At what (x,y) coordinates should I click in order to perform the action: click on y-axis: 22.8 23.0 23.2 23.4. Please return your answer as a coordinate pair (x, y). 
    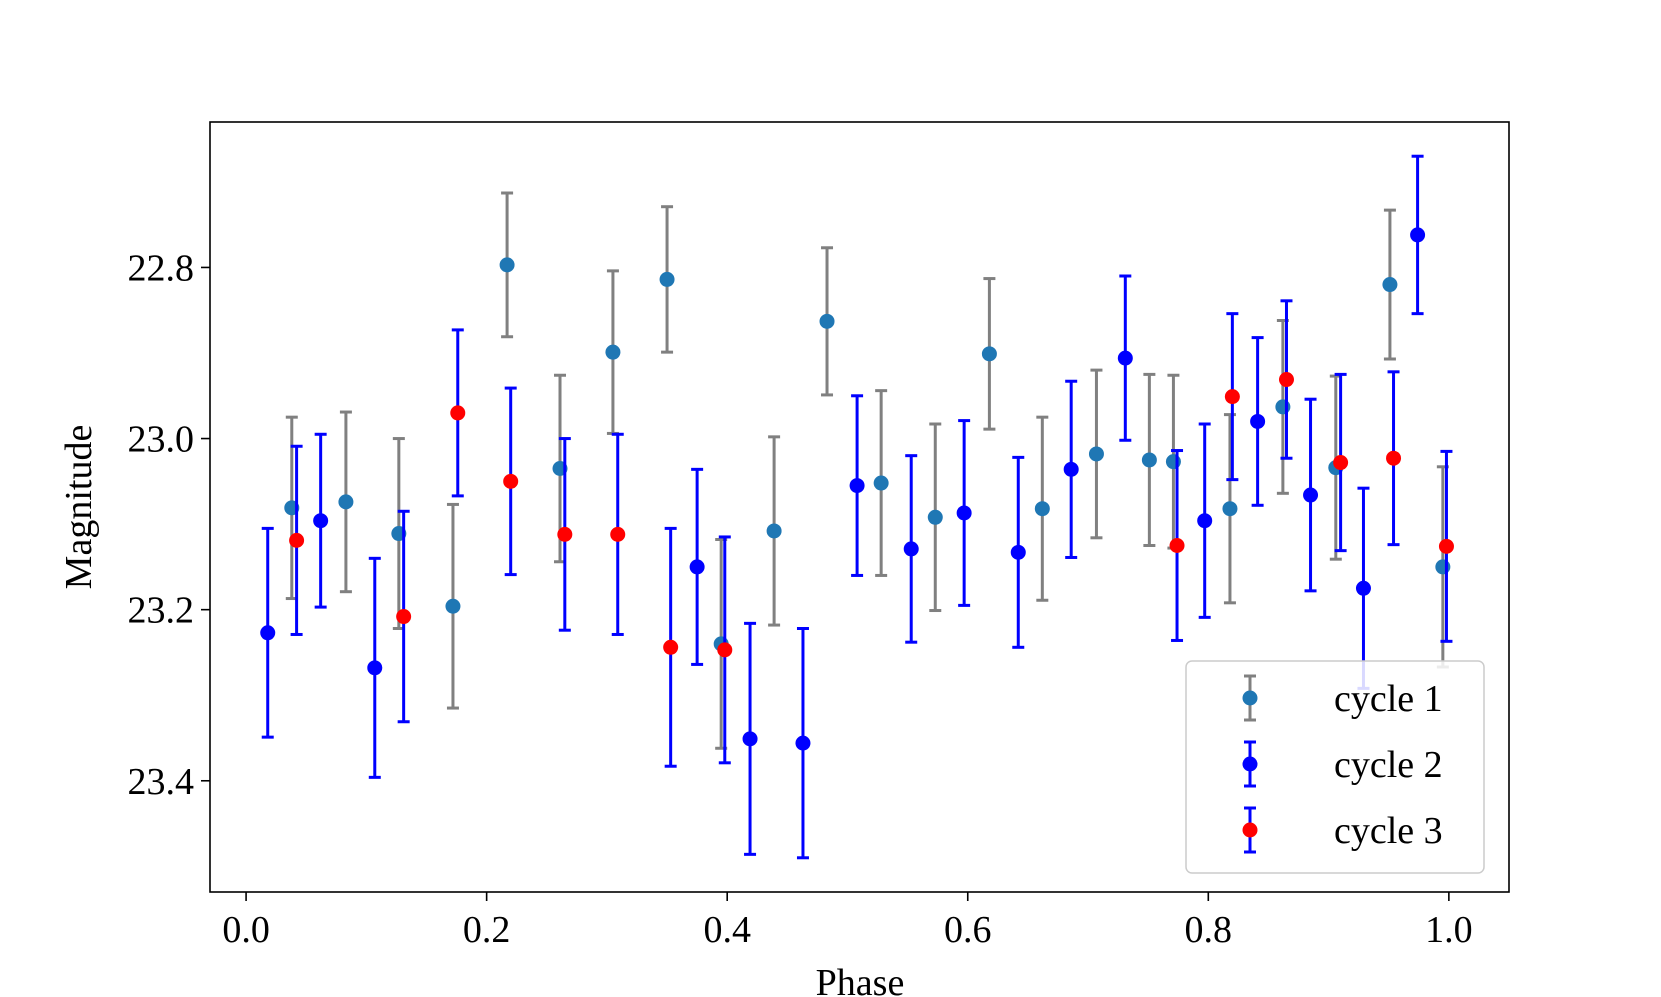
    Looking at the image, I should click on (169, 525).